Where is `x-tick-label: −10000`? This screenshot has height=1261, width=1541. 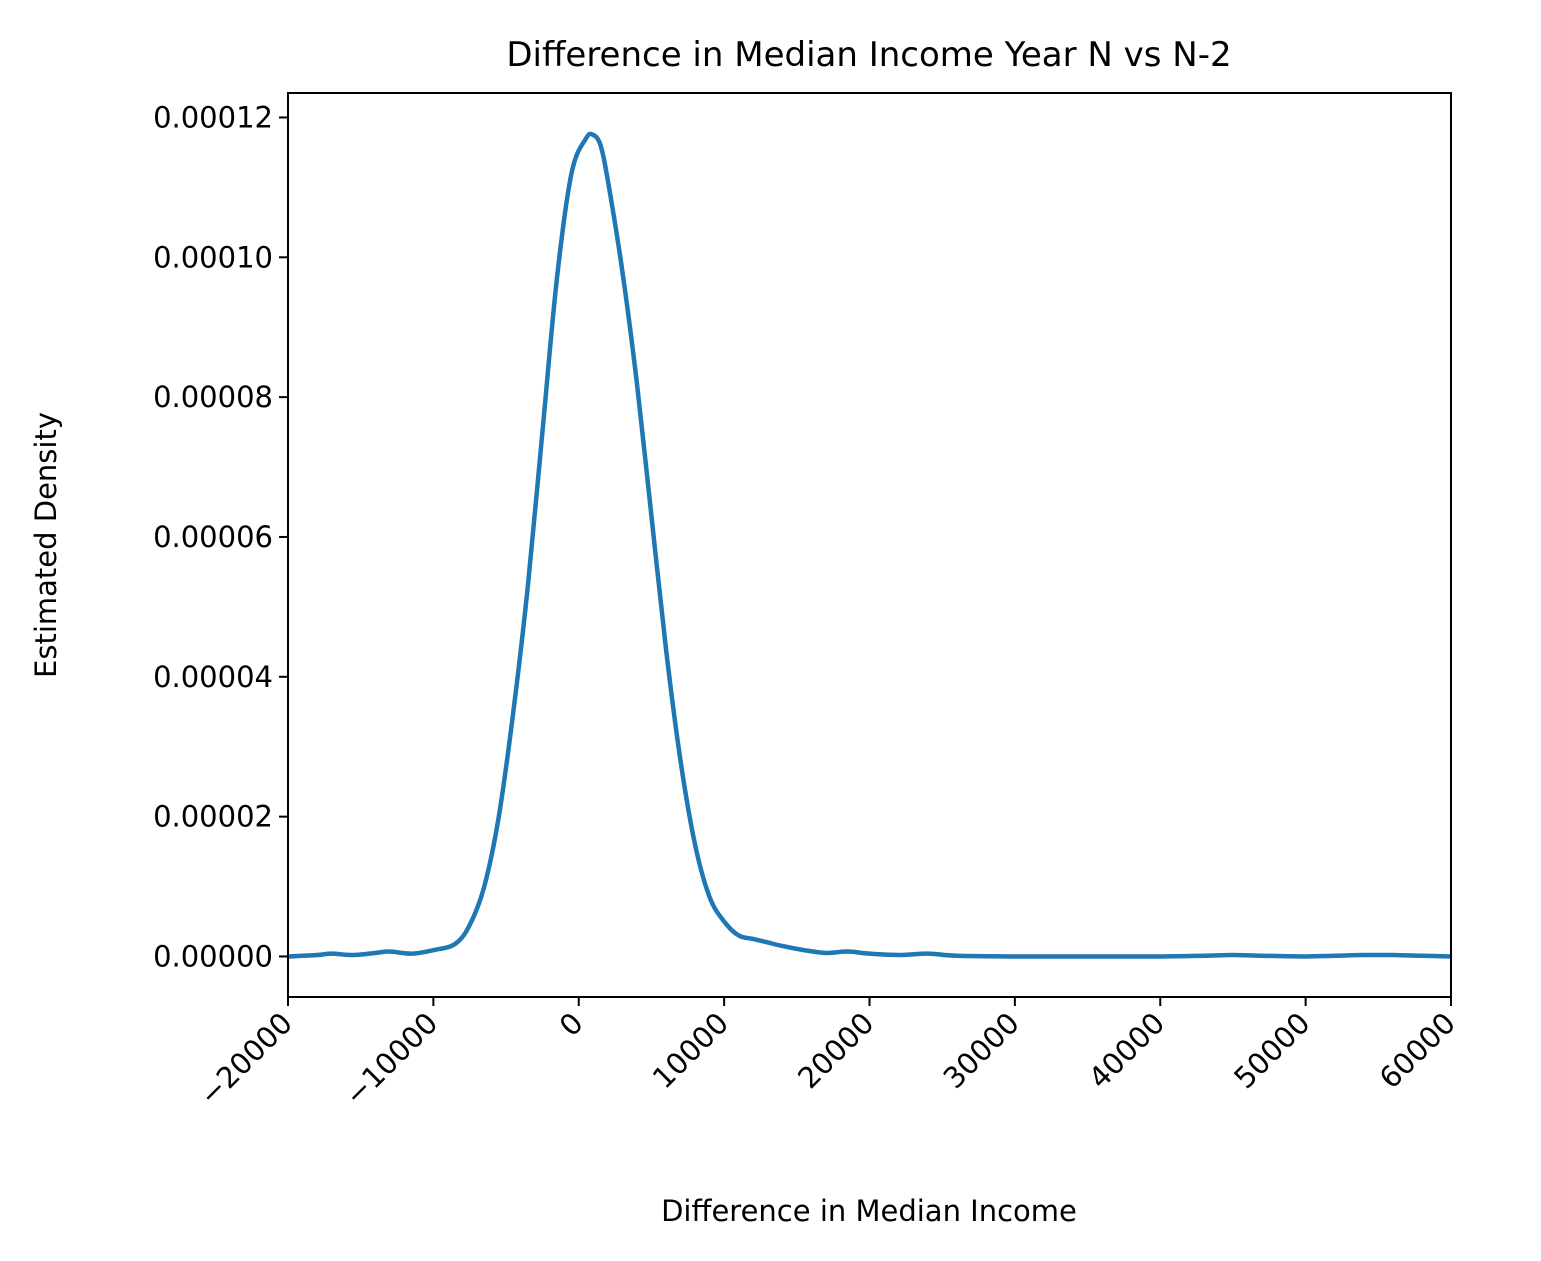 x-tick-label: −10000 is located at coordinates (391, 1059).